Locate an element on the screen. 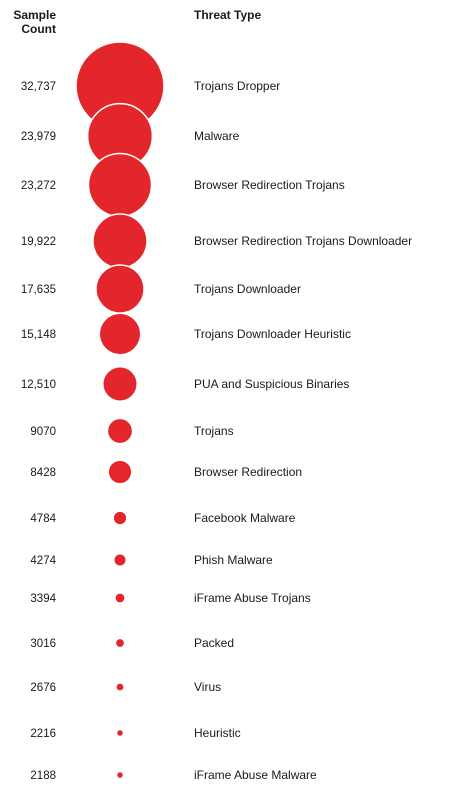 This screenshot has width=476, height=792. sample-count-label: 23,979 is located at coordinates (38, 137).